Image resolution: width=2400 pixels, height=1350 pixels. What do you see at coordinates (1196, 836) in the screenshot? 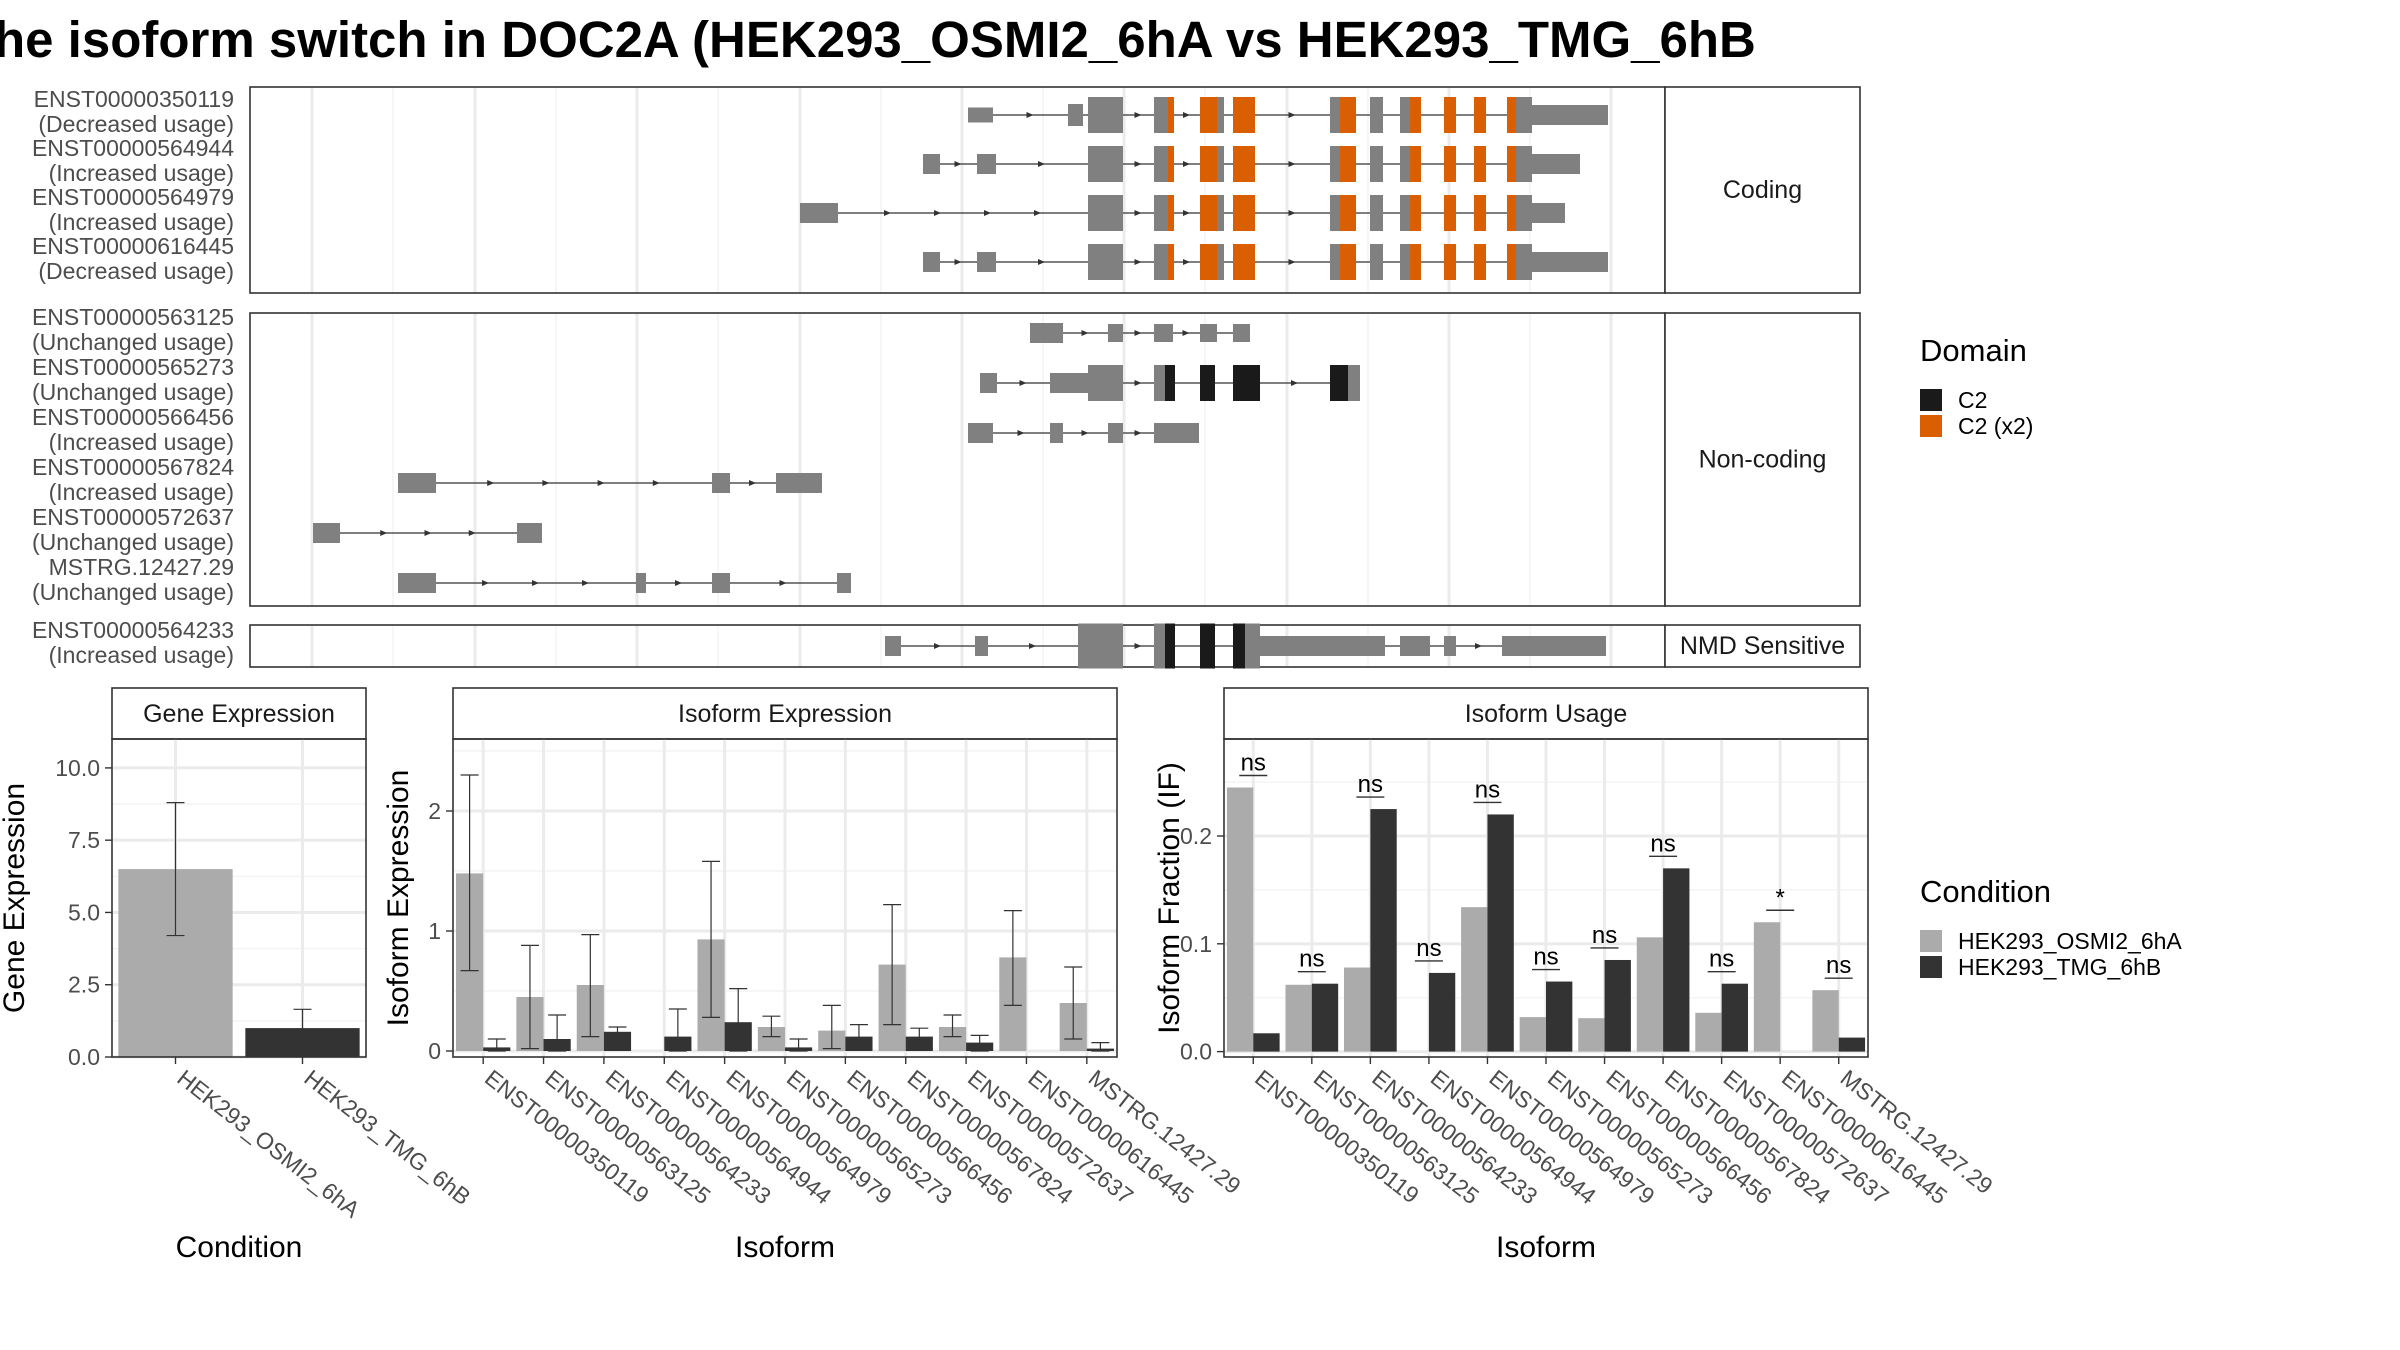
I see `y-tick-label: 0.2` at bounding box center [1196, 836].